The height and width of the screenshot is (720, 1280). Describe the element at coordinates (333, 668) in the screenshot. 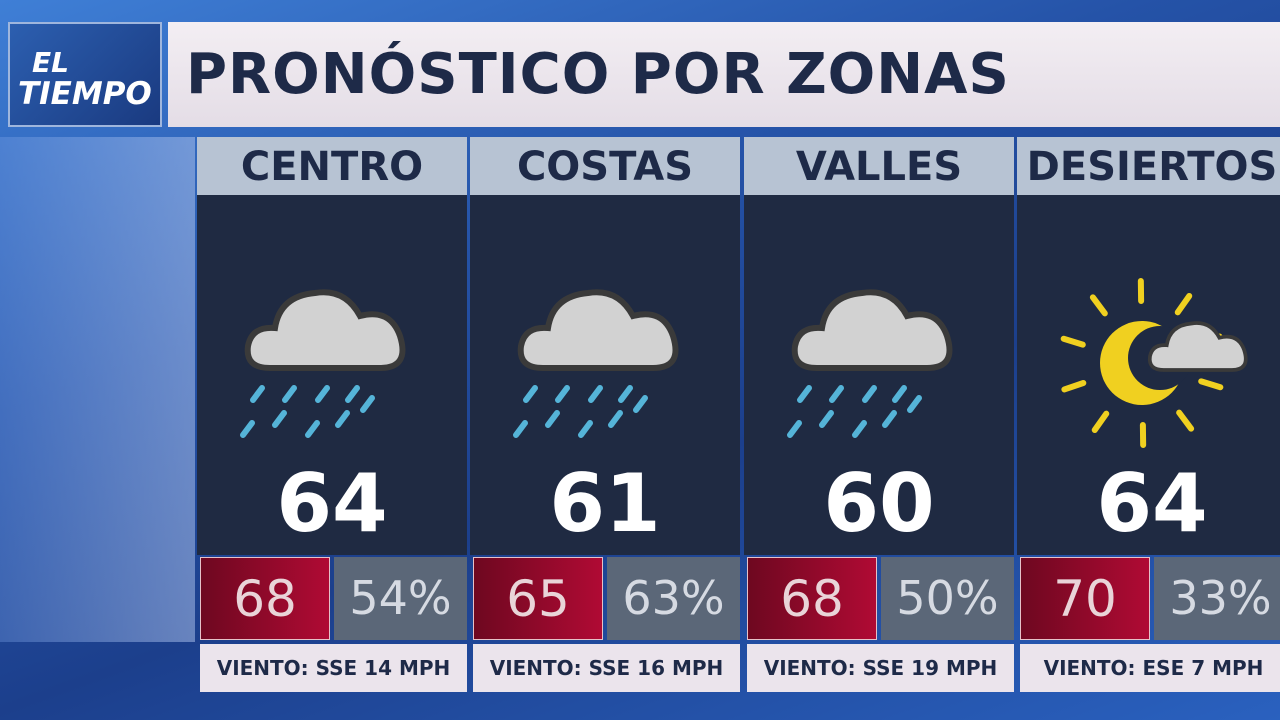

I see `wind: VIENTO: SSE 14 MPH` at that location.